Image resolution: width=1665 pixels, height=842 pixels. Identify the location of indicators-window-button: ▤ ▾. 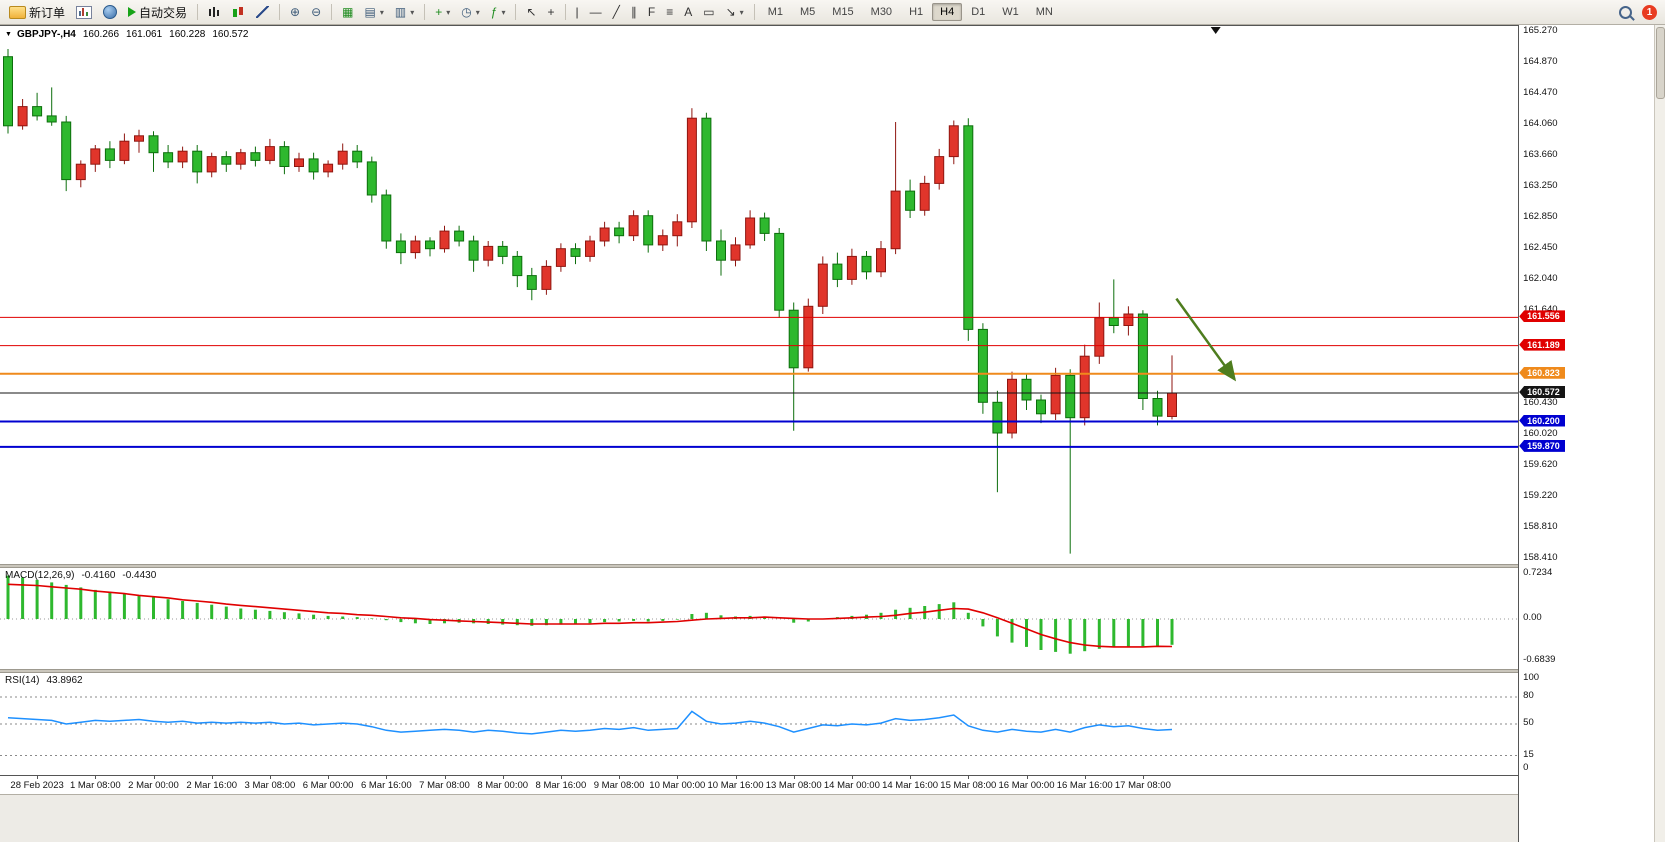
(374, 12).